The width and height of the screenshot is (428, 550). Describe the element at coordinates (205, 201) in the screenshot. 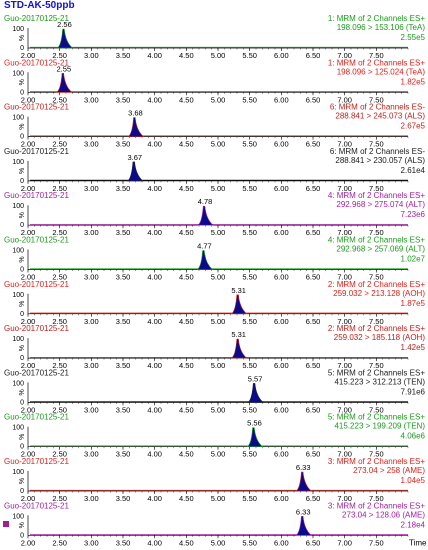

I see `retention-time-label: 4.78` at that location.